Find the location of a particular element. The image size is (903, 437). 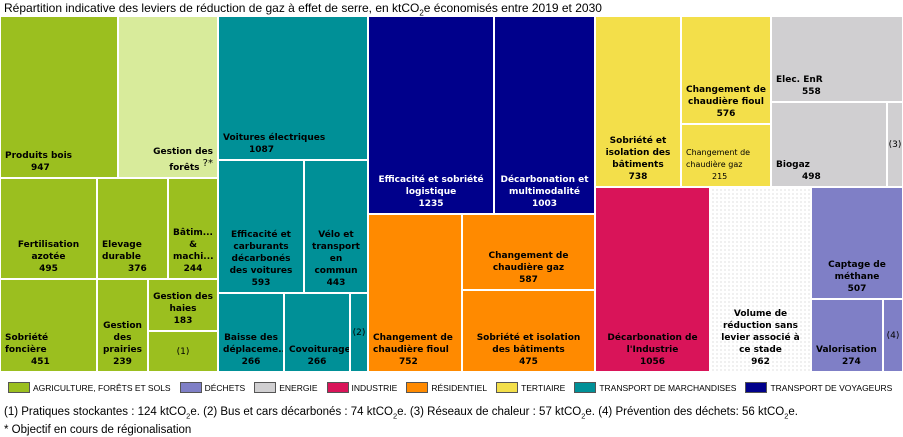

legend-item: INDUSTRIE is located at coordinates (362, 387).